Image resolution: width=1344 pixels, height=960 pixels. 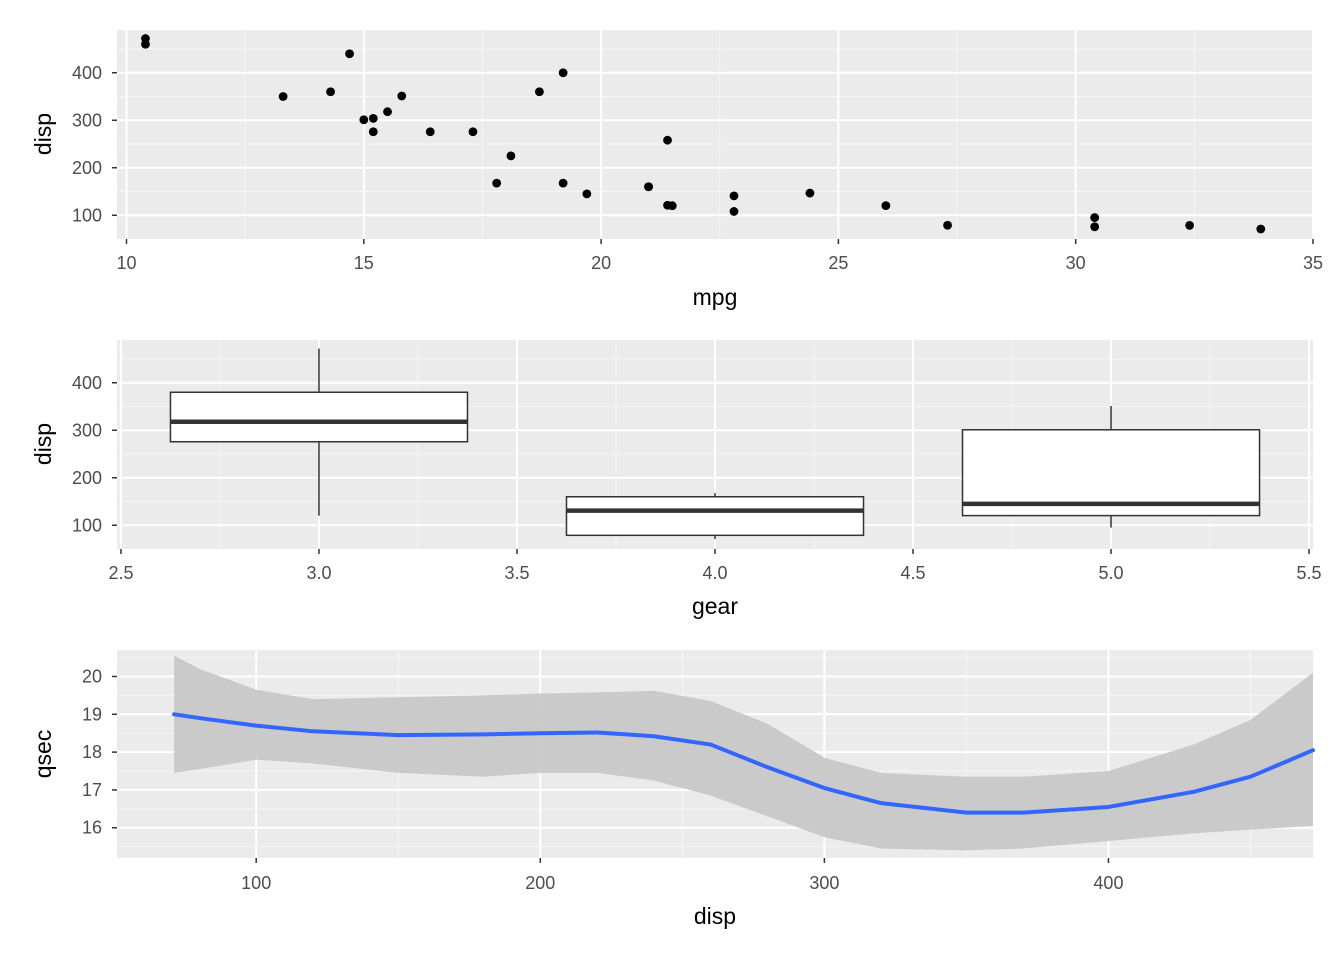 What do you see at coordinates (912, 573) in the screenshot?
I see `x-tick-label: 4.5` at bounding box center [912, 573].